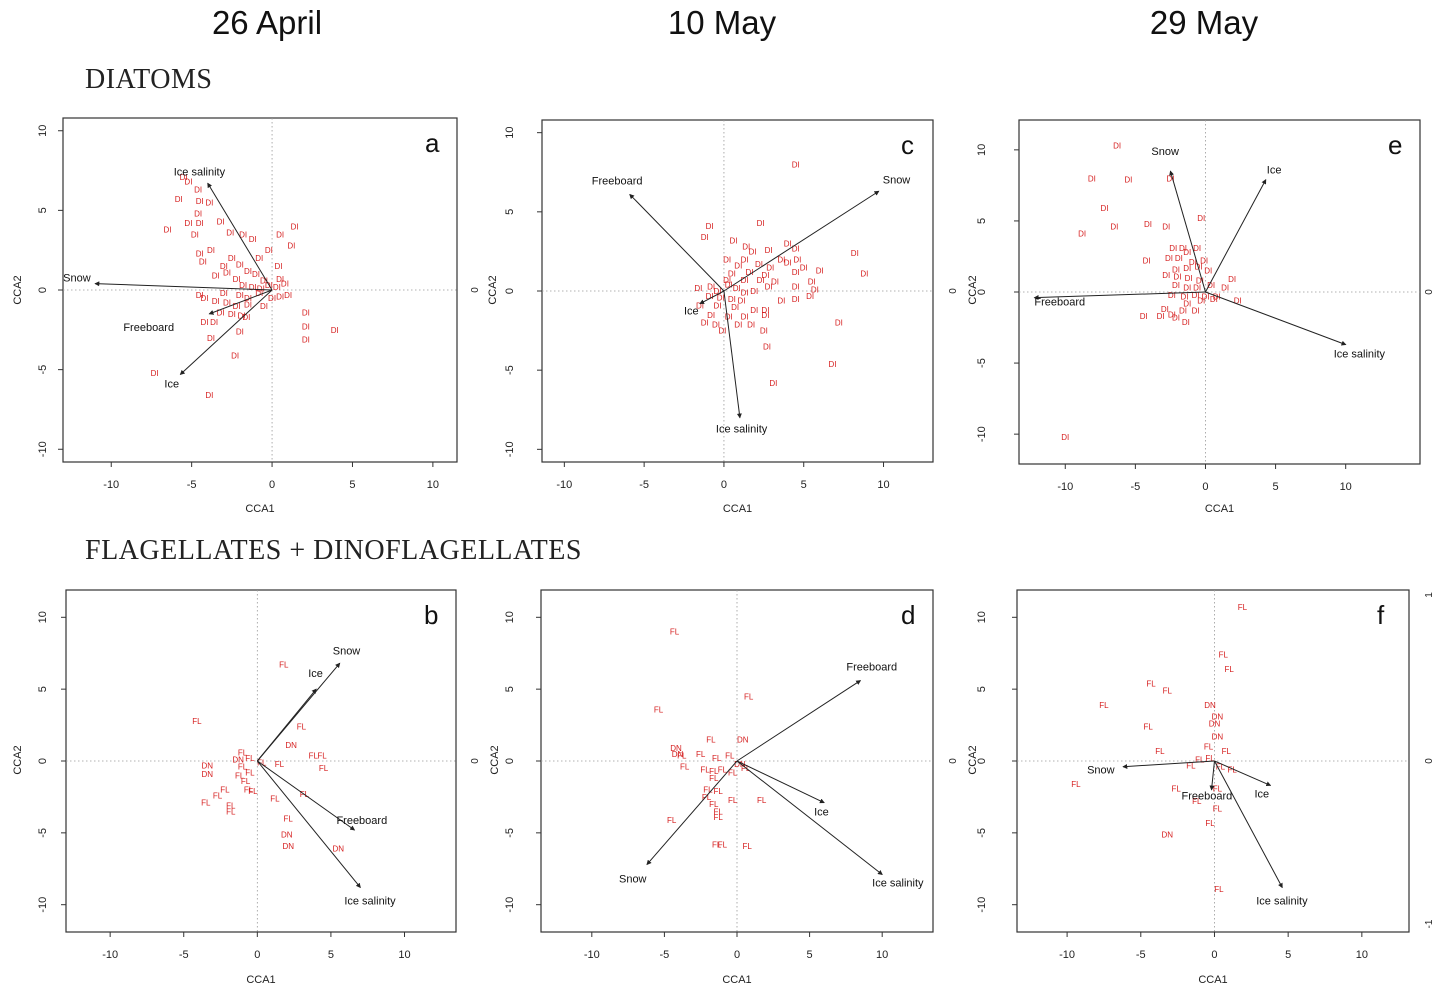  What do you see at coordinates (184, 955) in the screenshot?
I see `x-tick-label: -5` at bounding box center [184, 955].